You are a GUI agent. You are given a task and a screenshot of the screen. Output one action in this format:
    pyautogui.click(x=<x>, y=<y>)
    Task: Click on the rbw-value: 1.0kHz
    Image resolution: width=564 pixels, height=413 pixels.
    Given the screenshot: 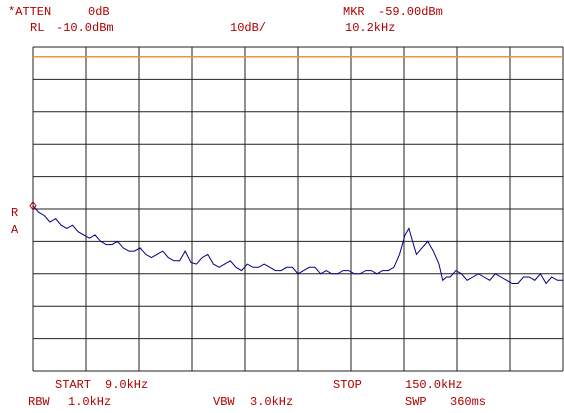 What is the action you would take?
    pyautogui.click(x=89, y=402)
    